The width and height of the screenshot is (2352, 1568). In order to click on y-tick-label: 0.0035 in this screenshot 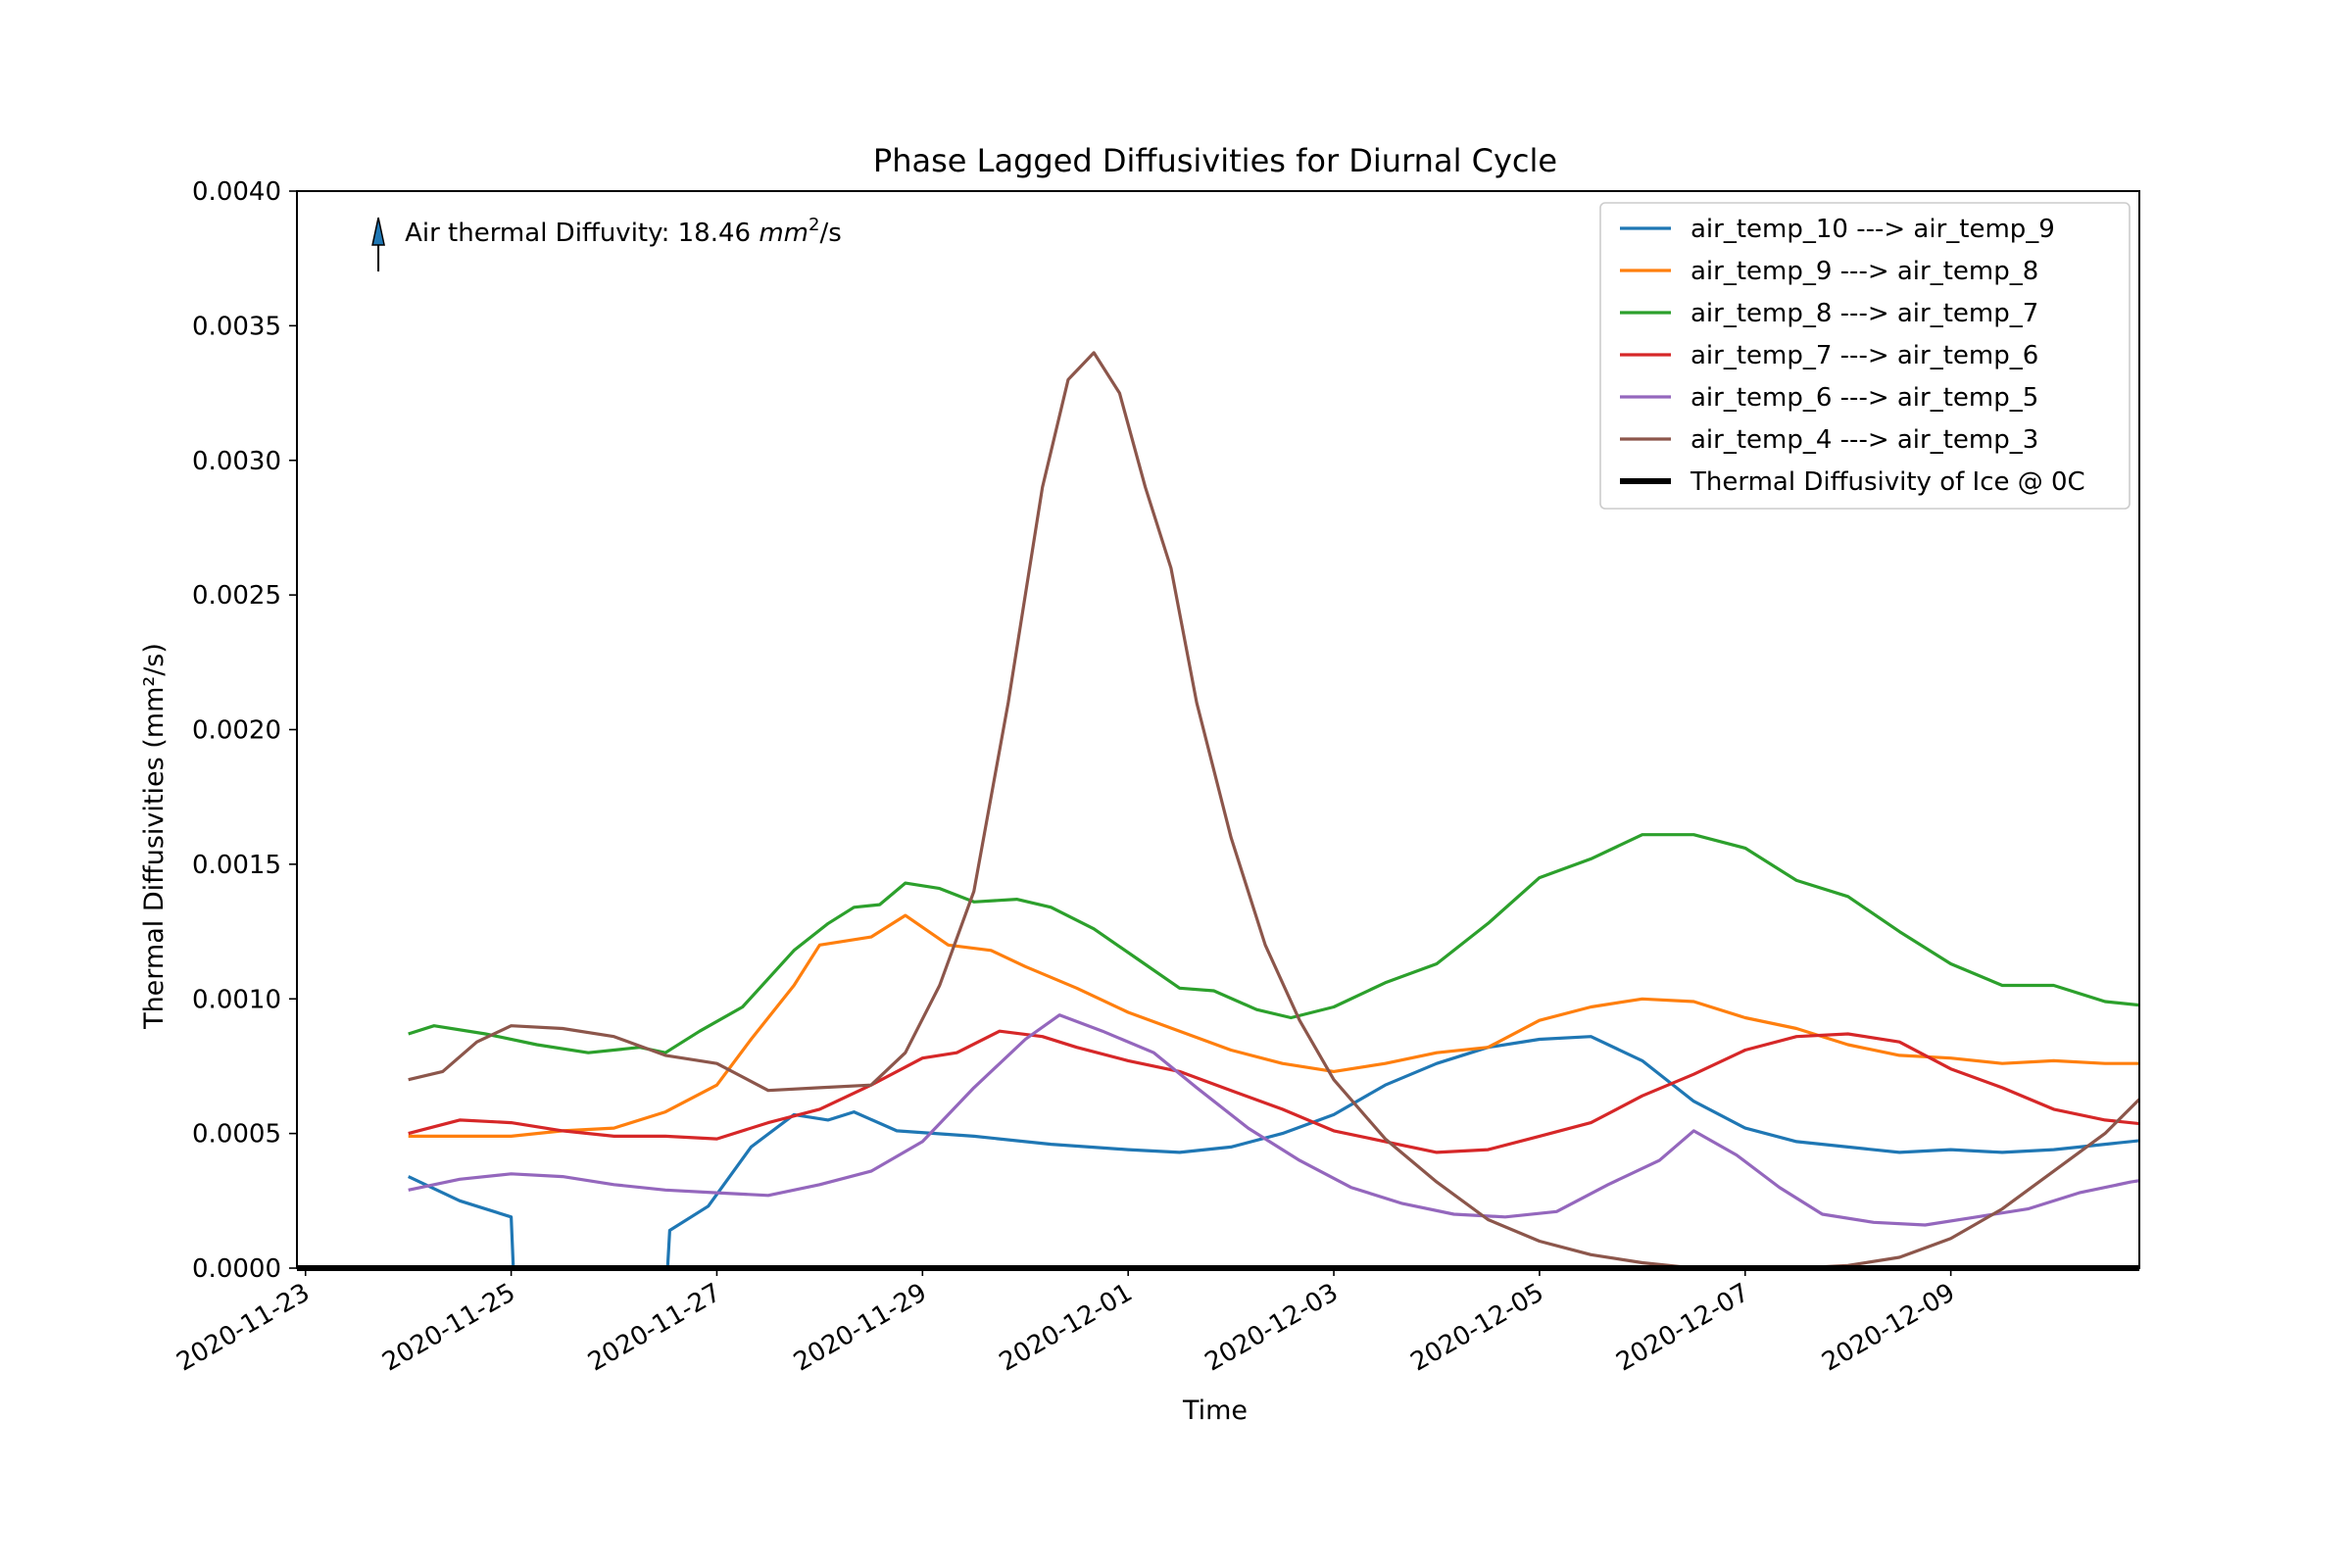, I will do `click(236, 326)`.